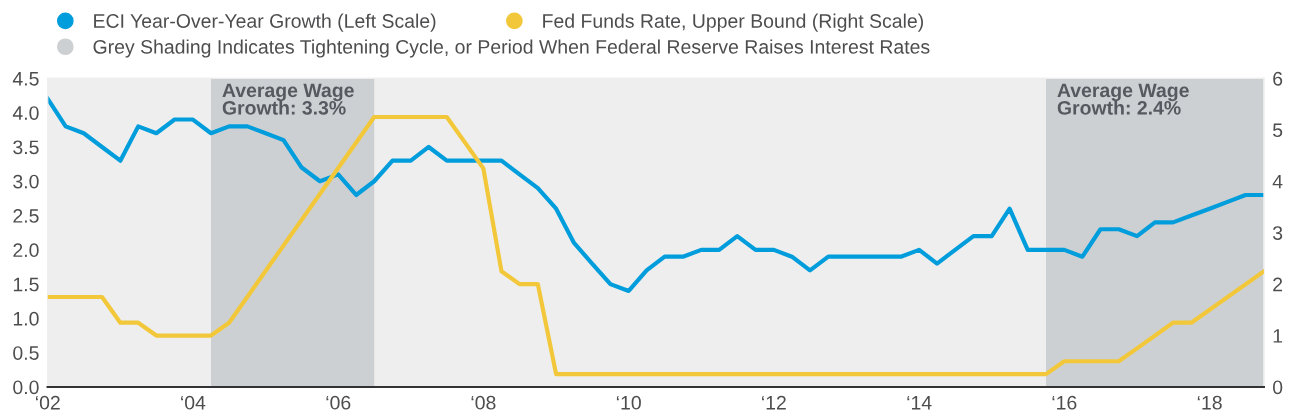 The width and height of the screenshot is (1291, 417). Describe the element at coordinates (919, 403) in the screenshot. I see `x-tick-label: ‘14` at that location.